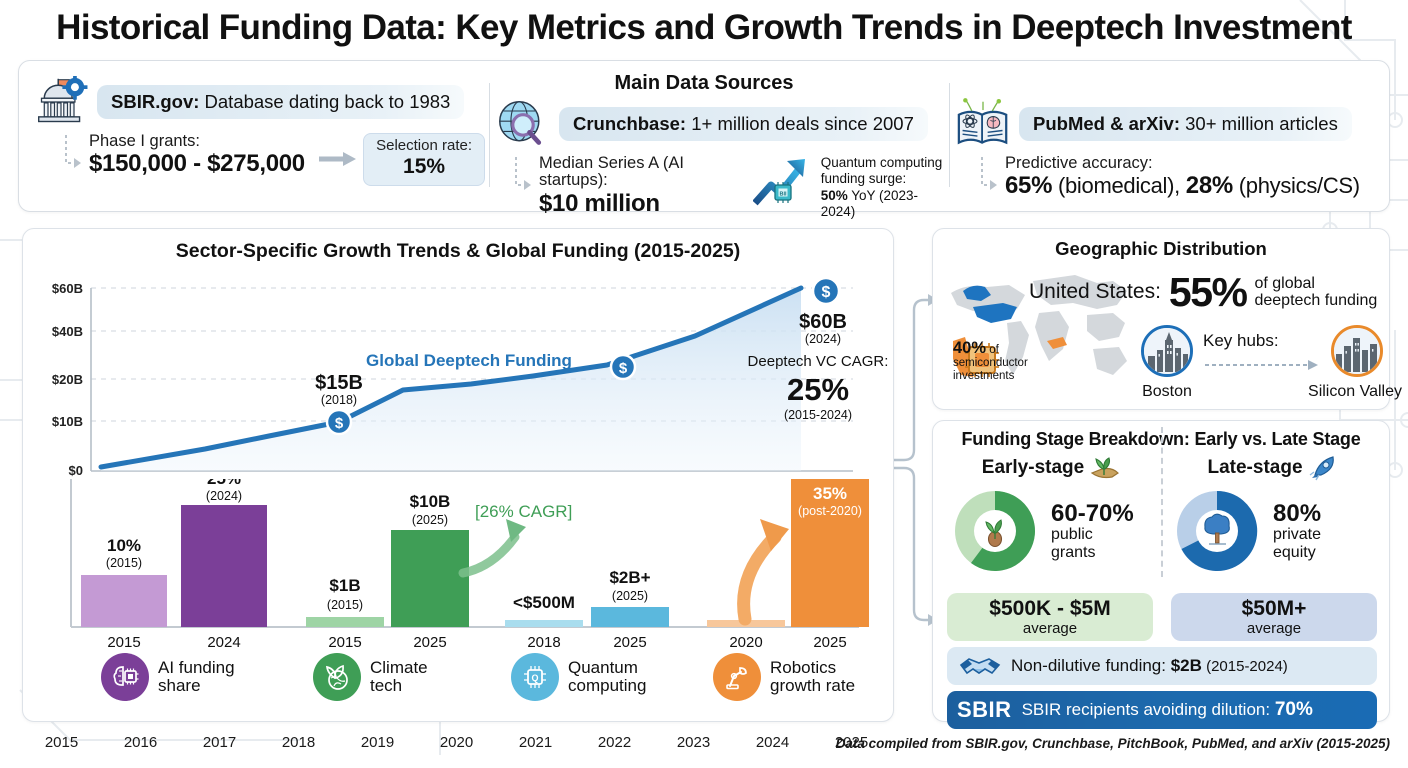  Describe the element at coordinates (829, 642) in the screenshot. I see `bar-year-robotics-2025: 2025` at that location.